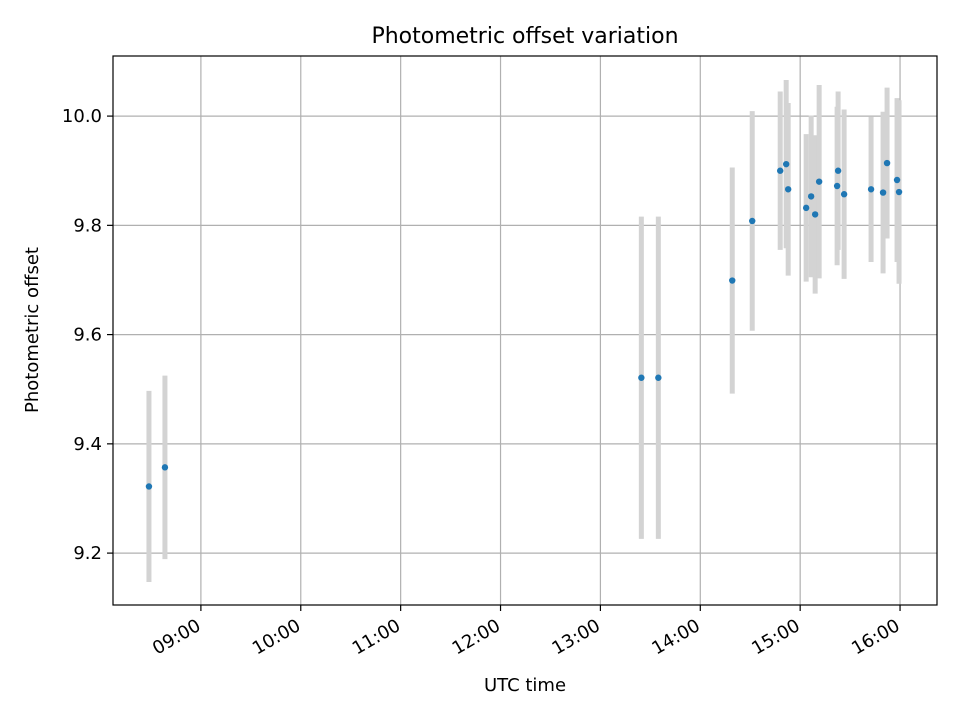 The image size is (960, 720). I want to click on y-tick-label: 10.0, so click(82, 116).